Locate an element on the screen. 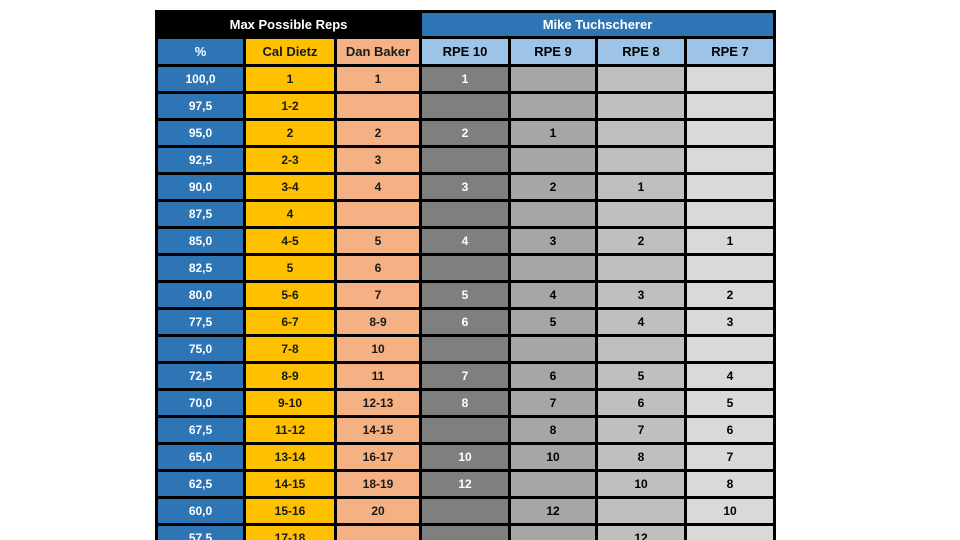 The image size is (960, 540). table-row: 90,0 3-4 4 3 2 1 is located at coordinates (465, 187).